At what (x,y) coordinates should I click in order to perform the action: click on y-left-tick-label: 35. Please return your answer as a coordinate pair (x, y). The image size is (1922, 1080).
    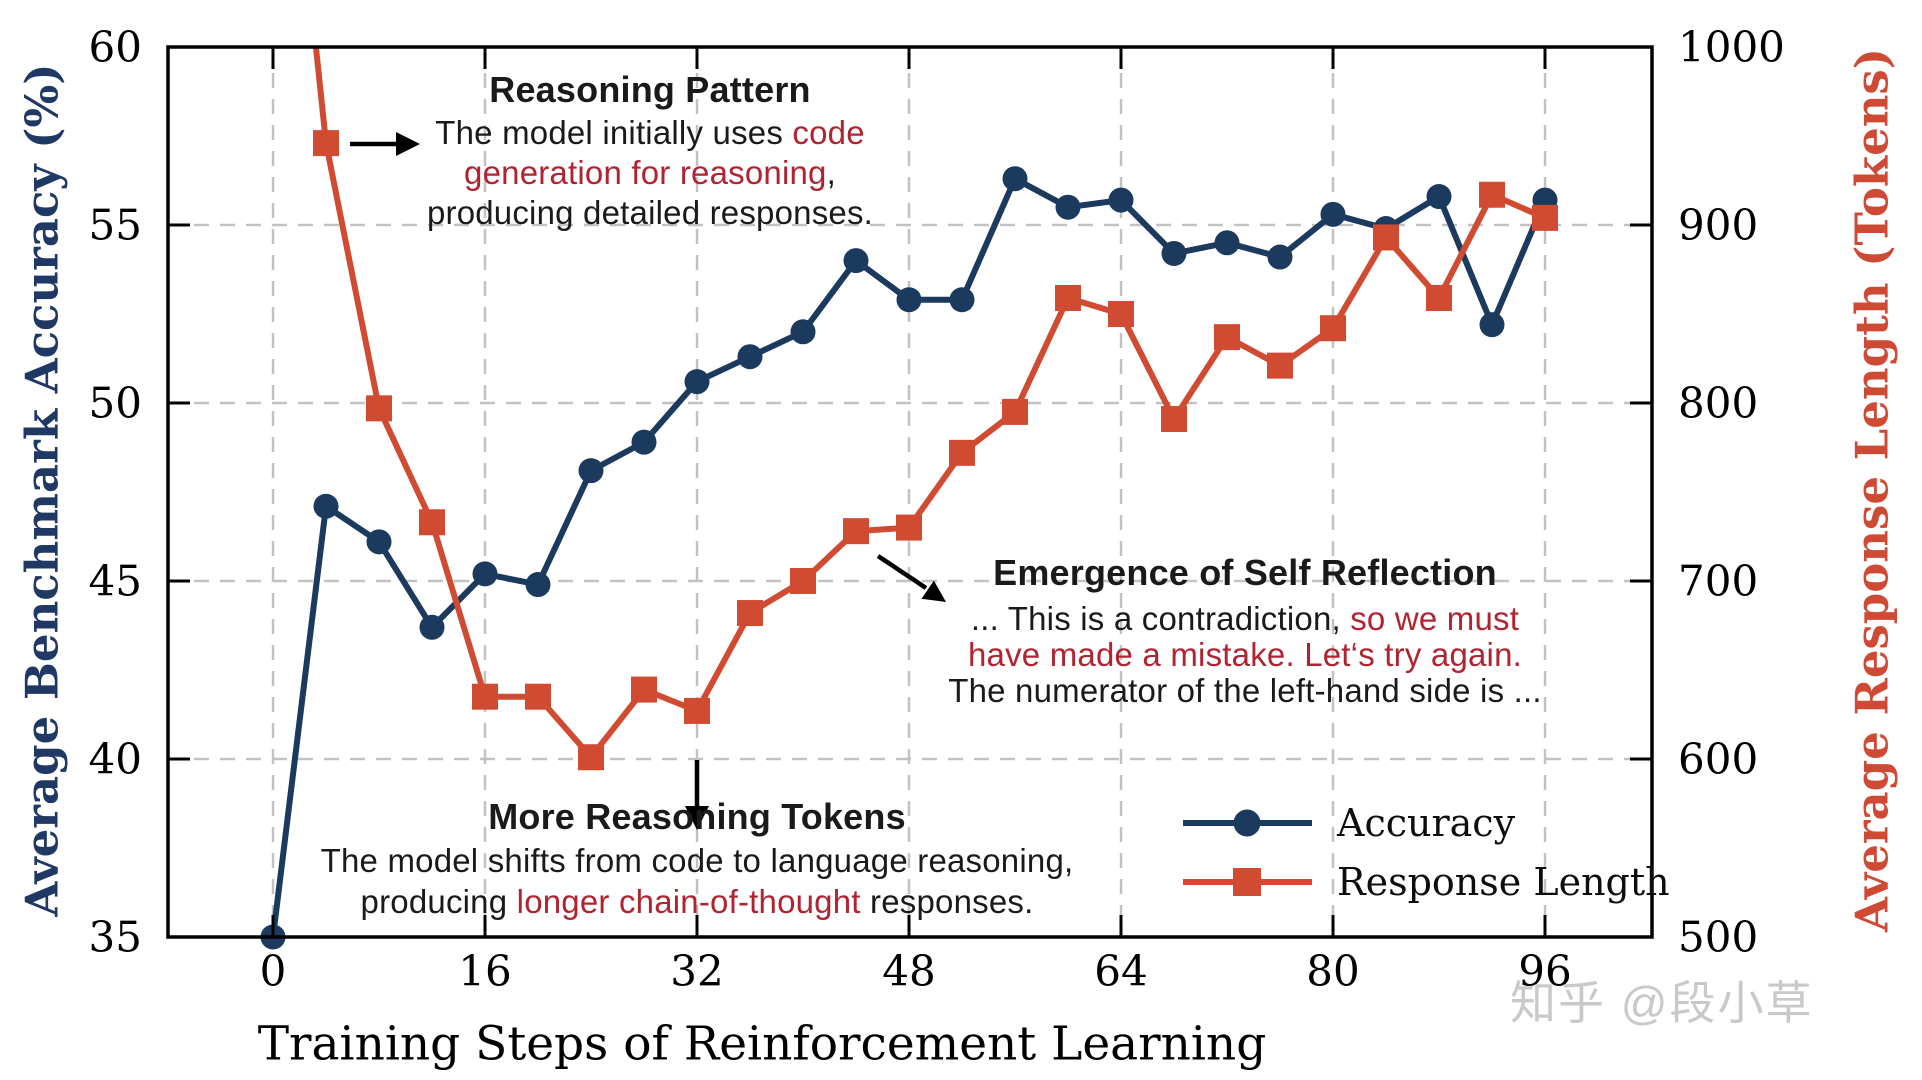
    Looking at the image, I should click on (115, 937).